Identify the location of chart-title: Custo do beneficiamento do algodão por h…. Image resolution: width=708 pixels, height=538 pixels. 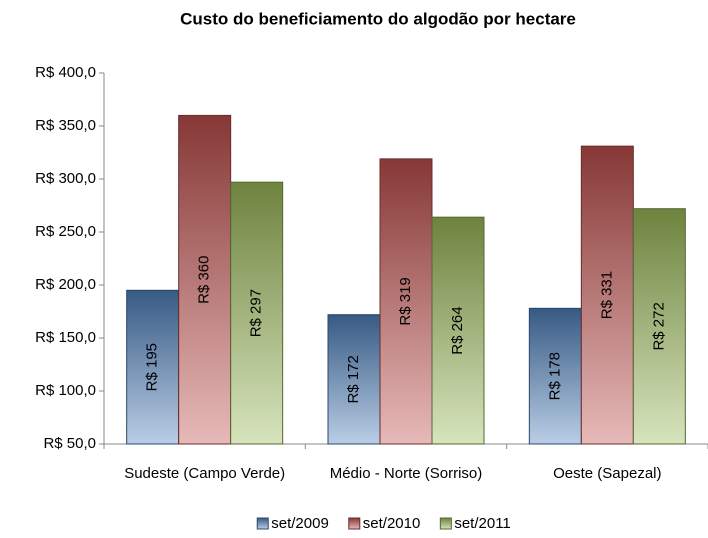
(378, 18).